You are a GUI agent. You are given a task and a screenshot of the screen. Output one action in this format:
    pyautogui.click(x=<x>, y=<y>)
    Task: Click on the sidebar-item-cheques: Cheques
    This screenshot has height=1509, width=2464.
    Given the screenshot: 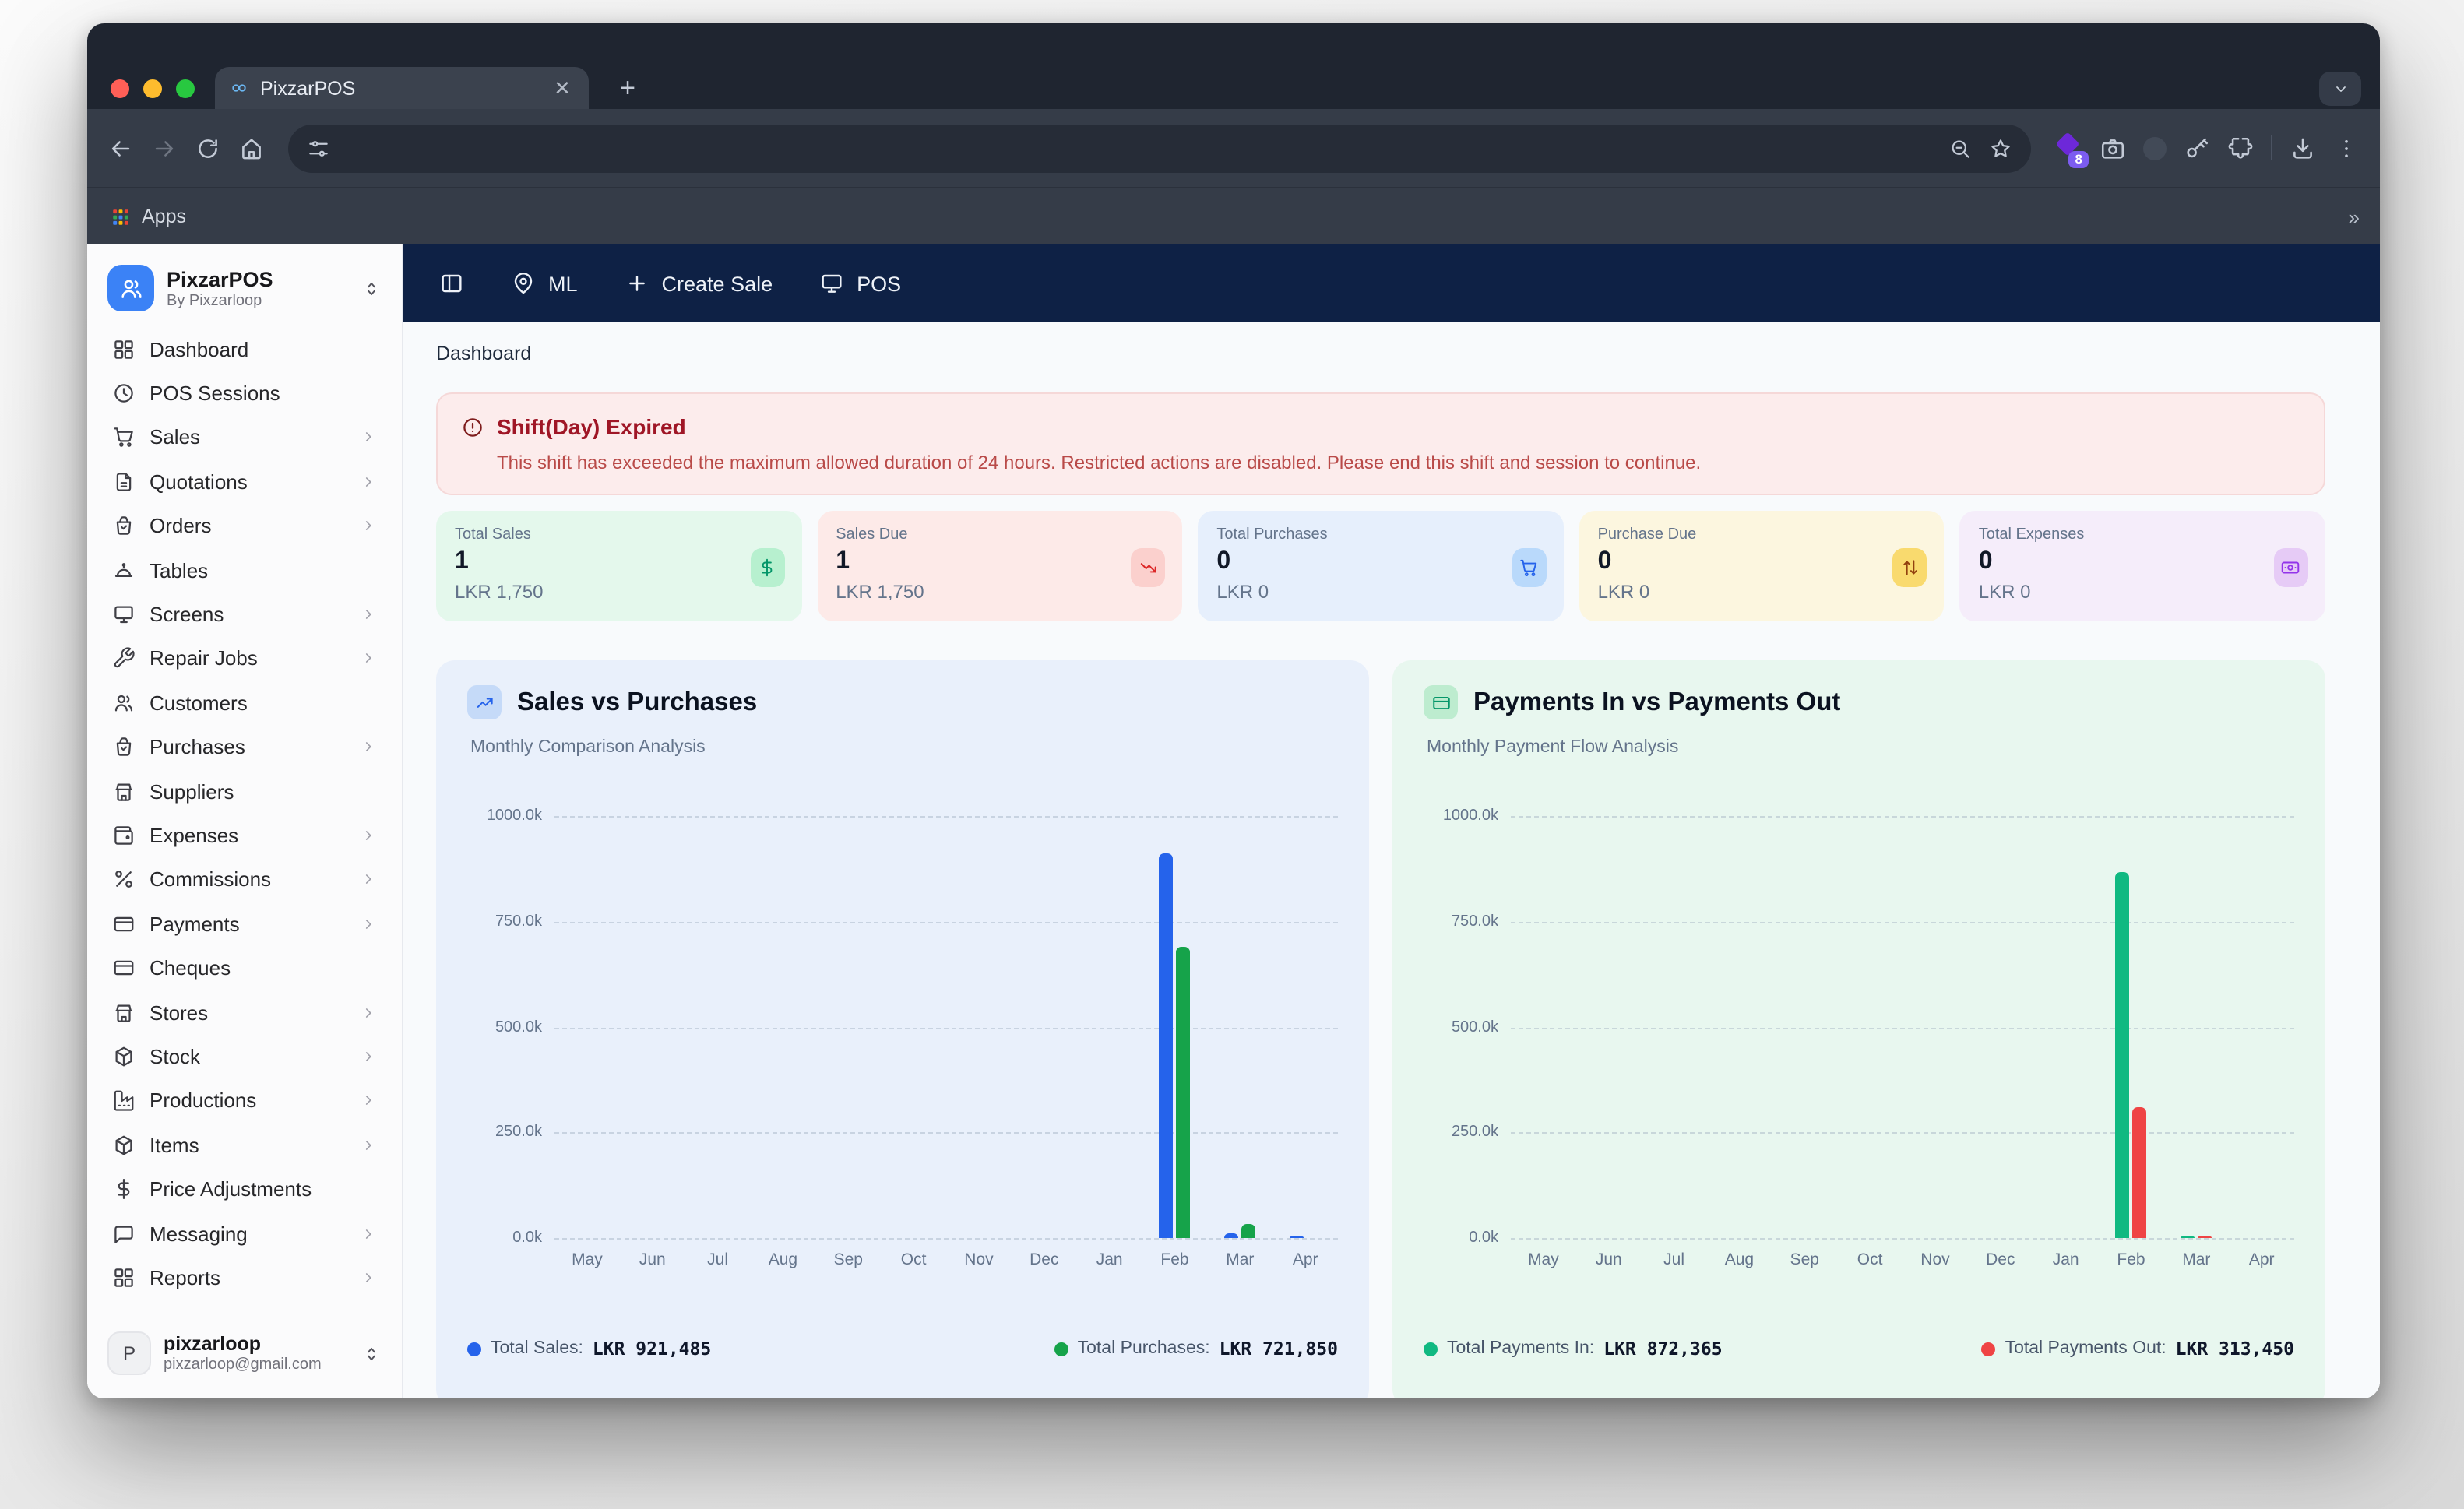 What is the action you would take?
    pyautogui.click(x=245, y=968)
    